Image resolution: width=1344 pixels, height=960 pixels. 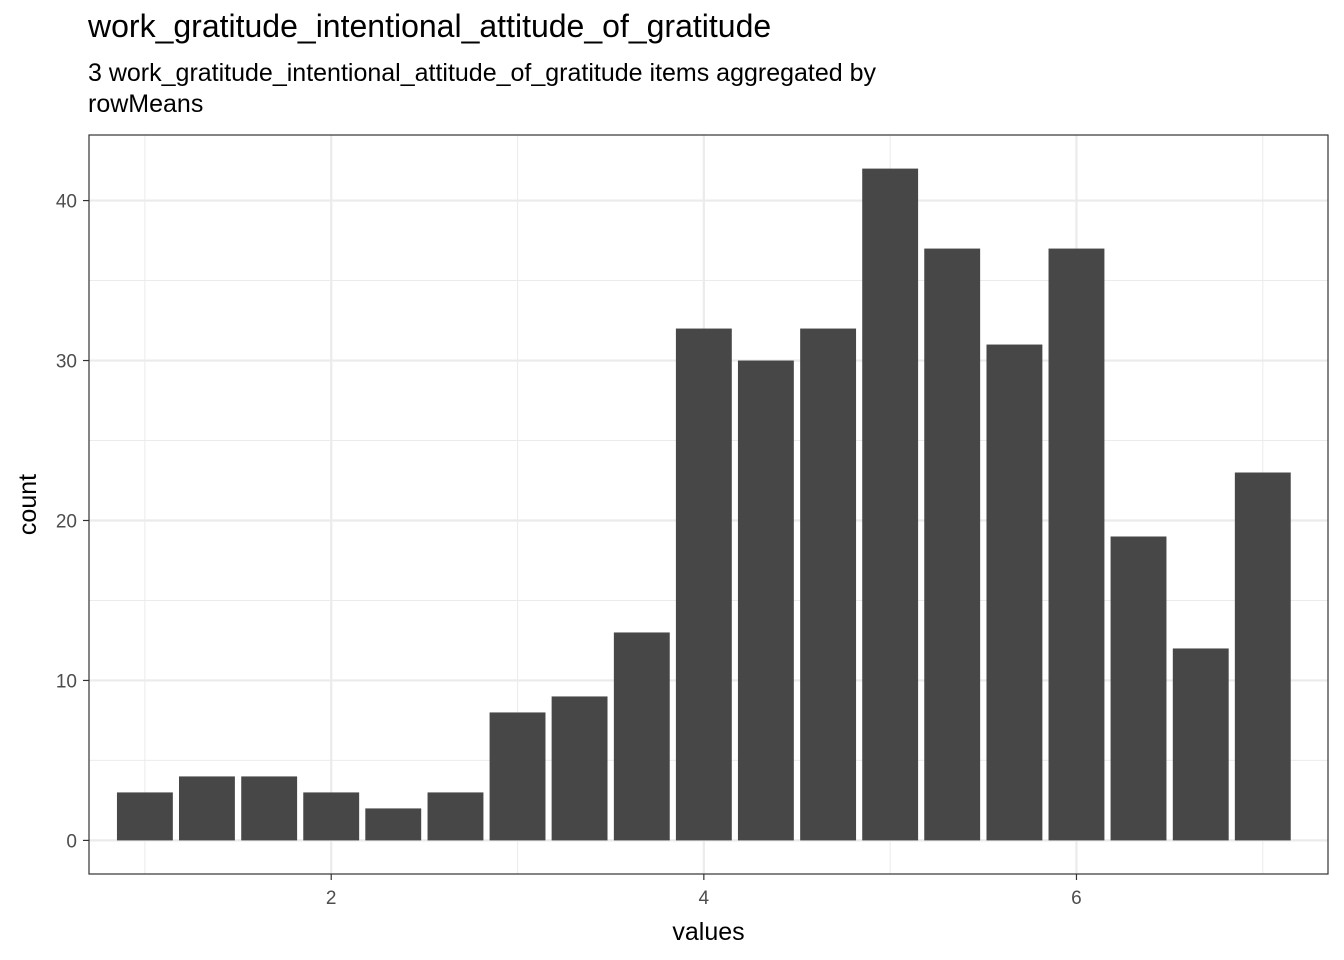 I want to click on y-tick-label: 20, so click(x=66, y=521).